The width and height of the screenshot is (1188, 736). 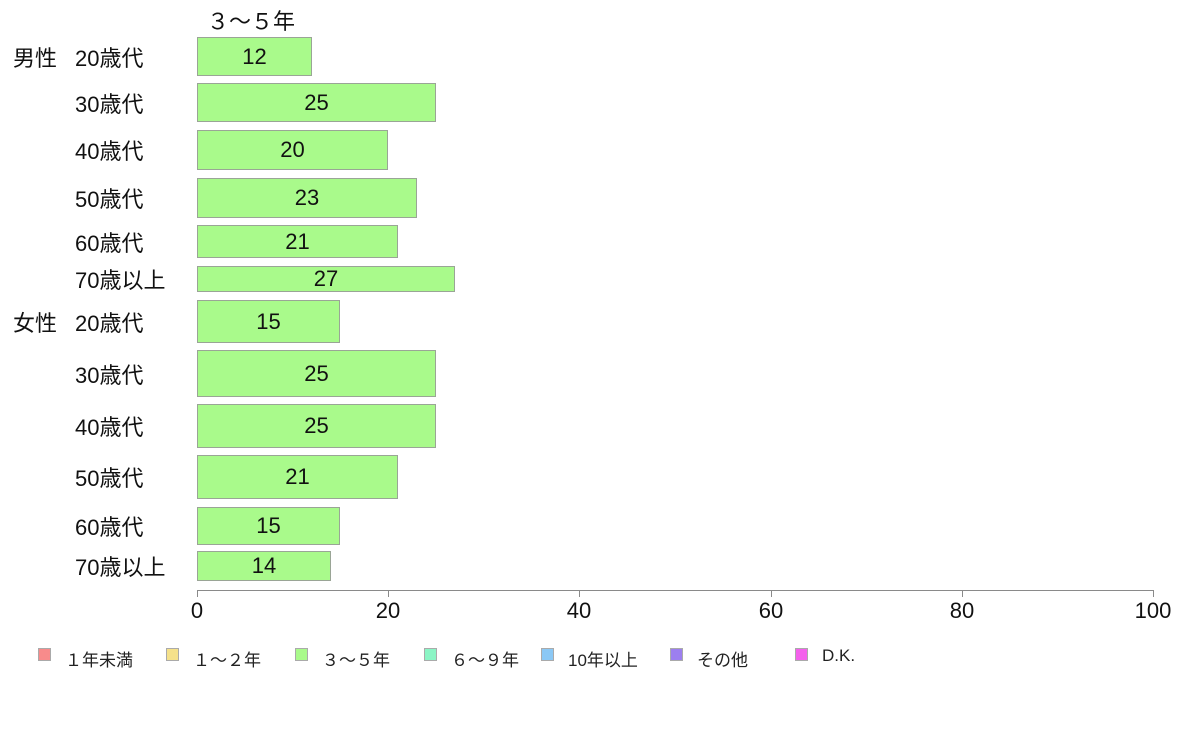 I want to click on x-axis-tick-label: 60, so click(x=771, y=610).